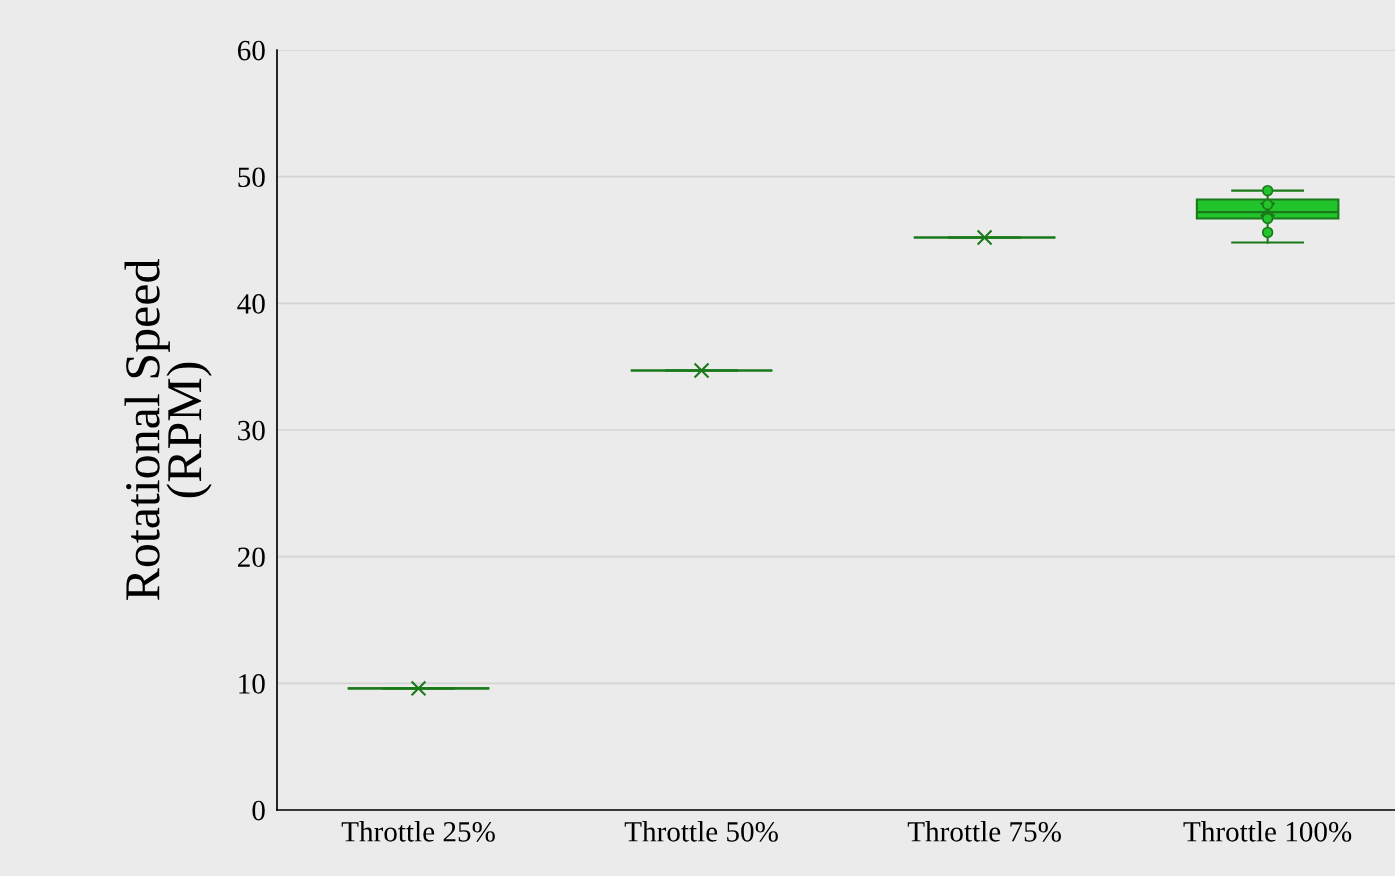 This screenshot has width=1395, height=876. What do you see at coordinates (252, 684) in the screenshot?
I see `y-tick-label: 10` at bounding box center [252, 684].